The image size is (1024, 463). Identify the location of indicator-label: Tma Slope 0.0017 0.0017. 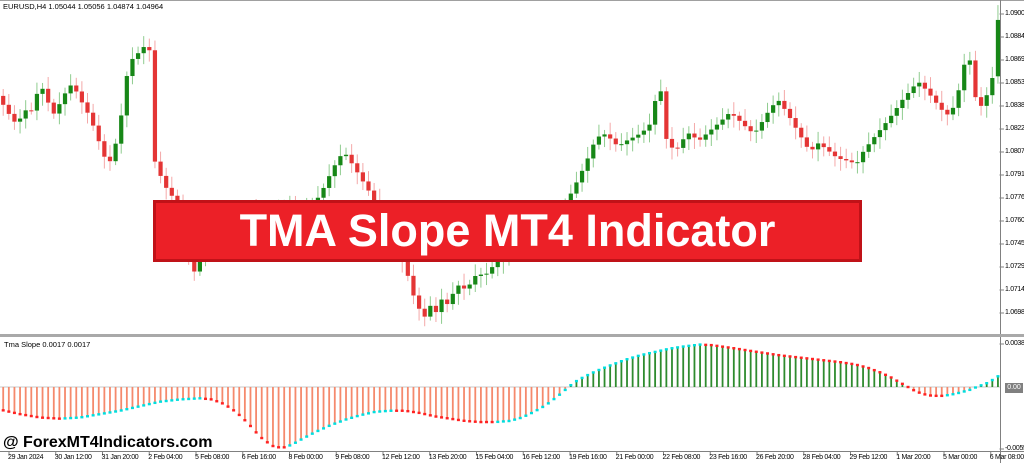
(47, 344).